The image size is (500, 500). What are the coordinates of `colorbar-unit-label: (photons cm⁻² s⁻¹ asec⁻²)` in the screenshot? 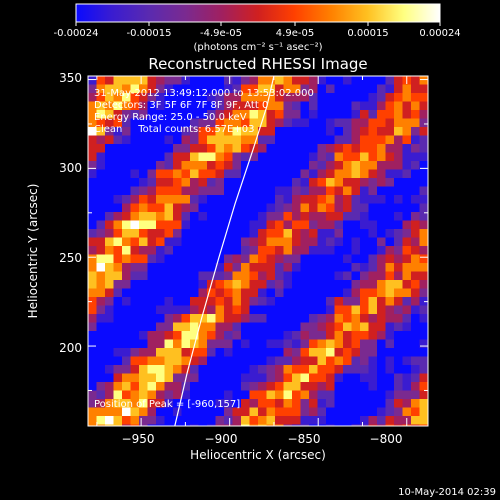 It's located at (257, 47).